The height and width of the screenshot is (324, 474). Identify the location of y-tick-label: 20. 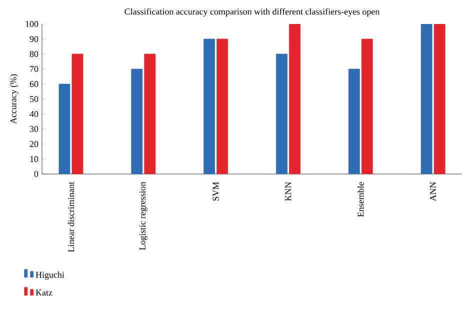
(34, 144).